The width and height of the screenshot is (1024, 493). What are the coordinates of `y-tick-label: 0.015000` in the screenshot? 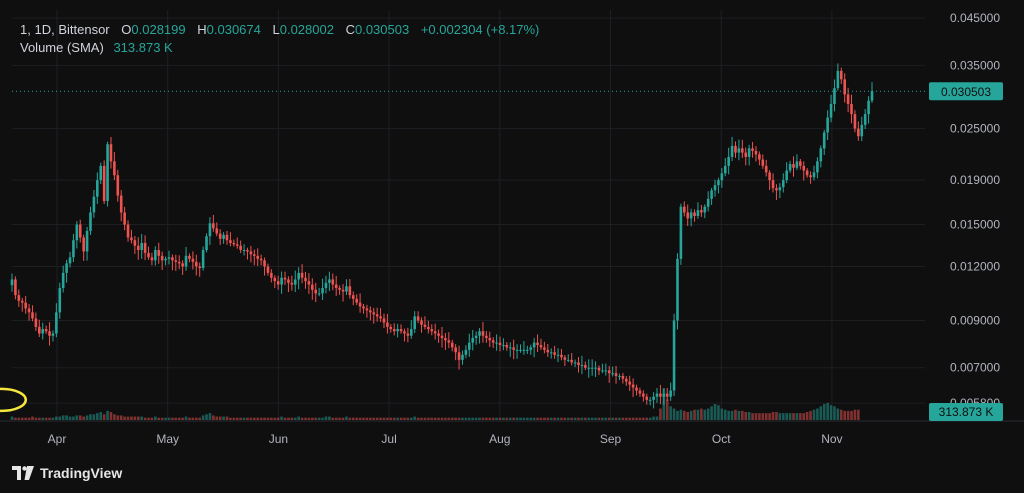 It's located at (975, 225).